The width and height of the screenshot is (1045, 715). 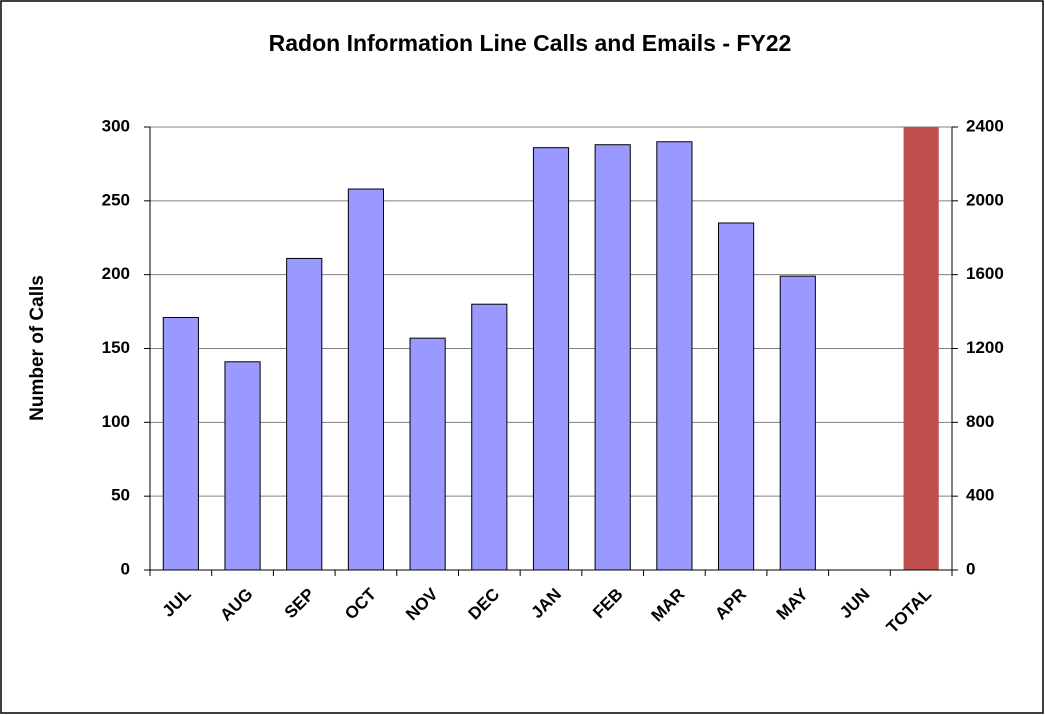 I want to click on y2-tick-label: 2000, so click(x=985, y=199).